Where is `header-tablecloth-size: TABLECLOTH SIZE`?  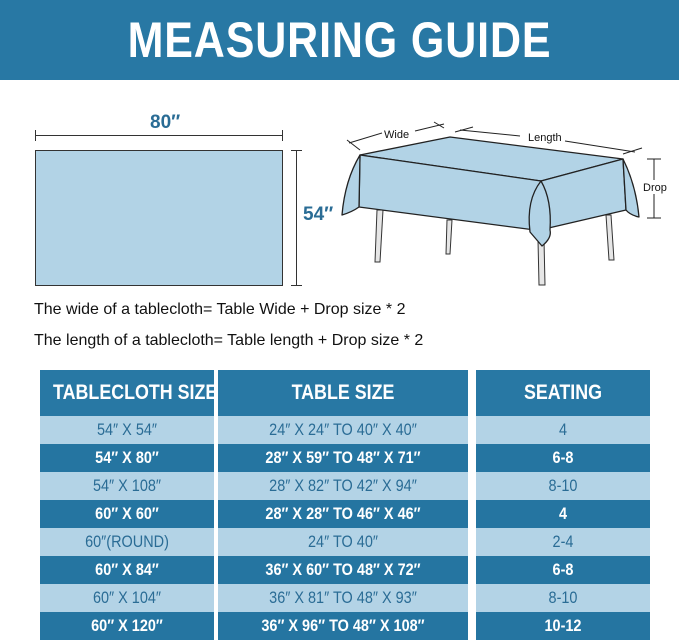 header-tablecloth-size: TABLECLOTH SIZE is located at coordinates (127, 393).